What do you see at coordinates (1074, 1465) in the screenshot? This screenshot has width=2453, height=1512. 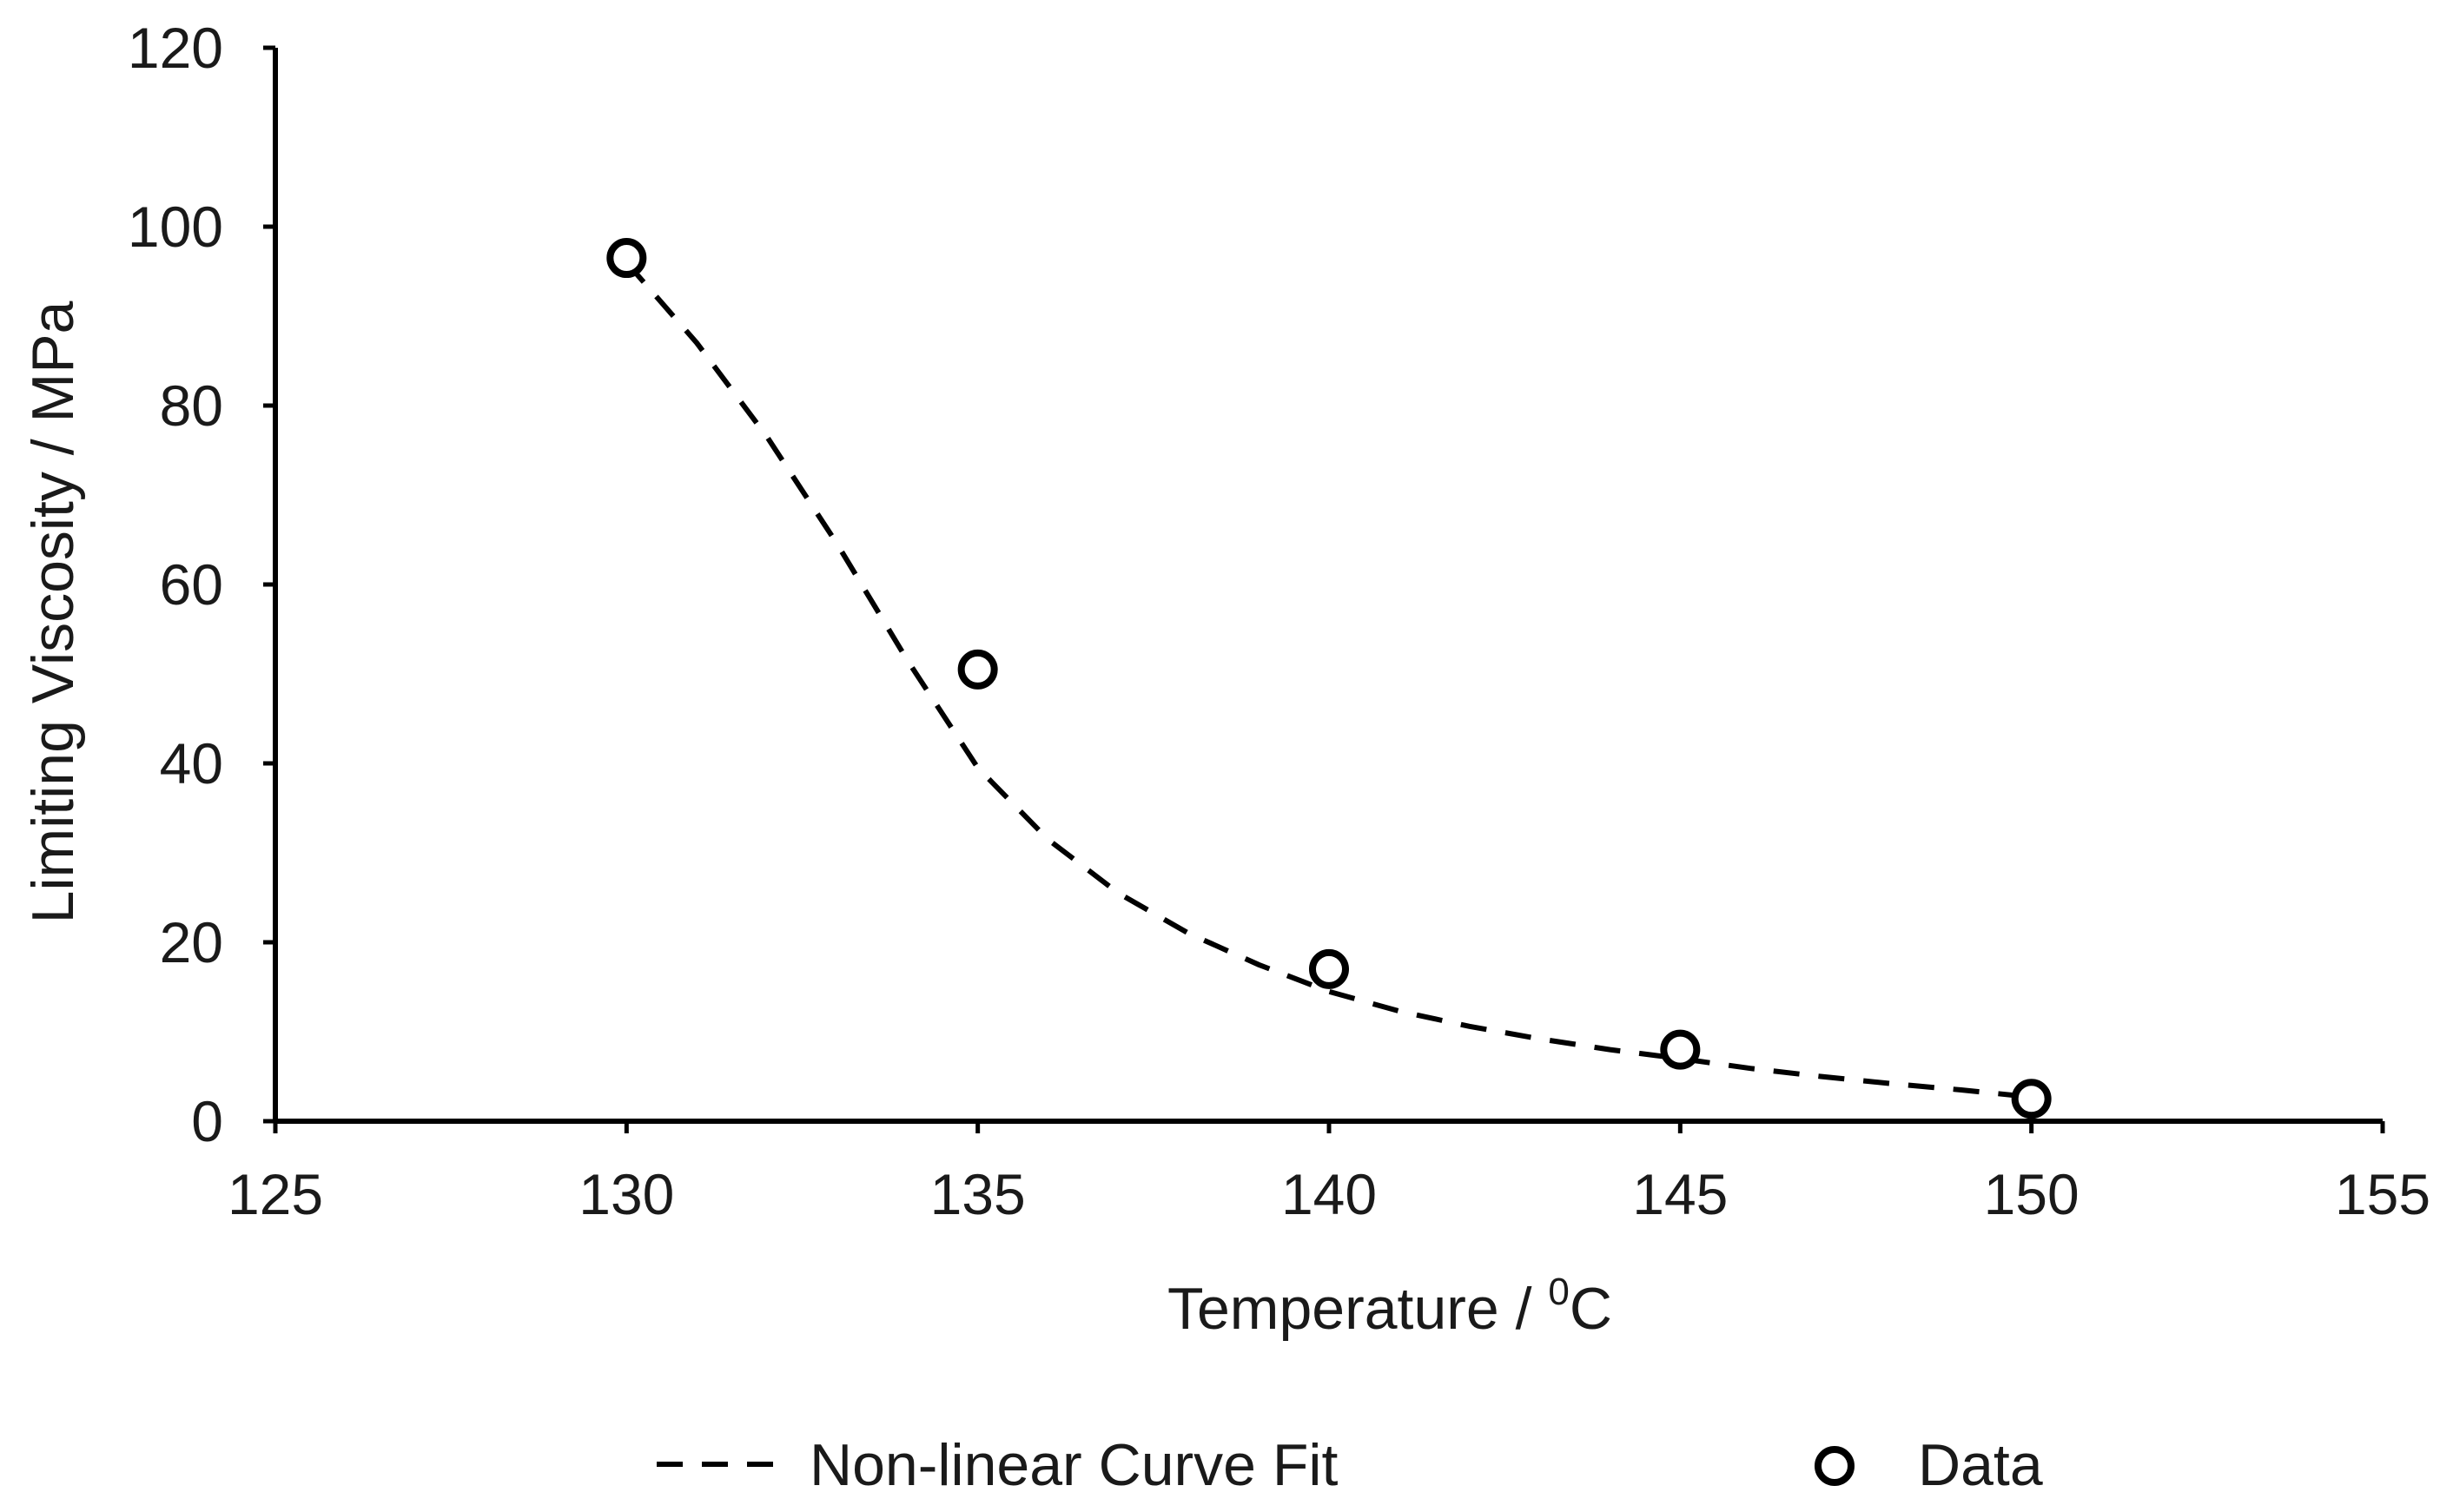 I see `legend-fit-label: Non-linear Curve Fit` at bounding box center [1074, 1465].